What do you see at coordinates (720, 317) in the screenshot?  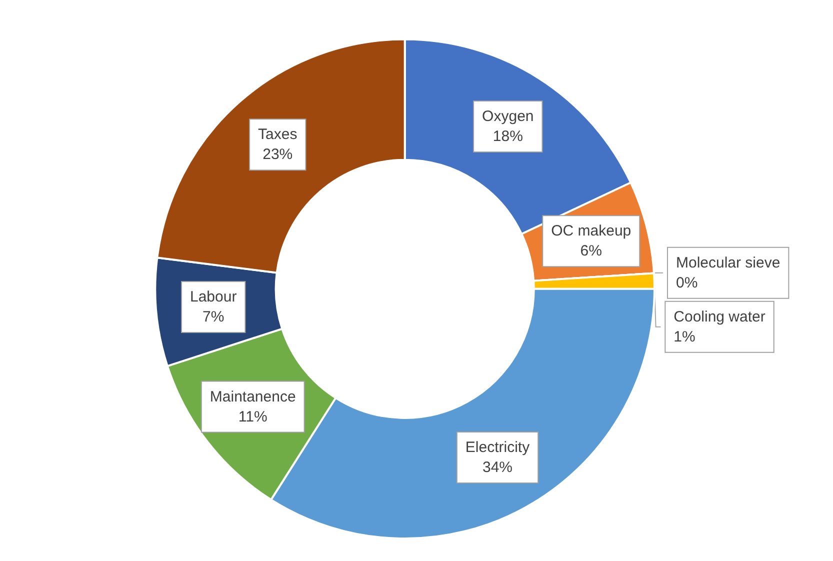 I see `slice-label: Cooling water` at bounding box center [720, 317].